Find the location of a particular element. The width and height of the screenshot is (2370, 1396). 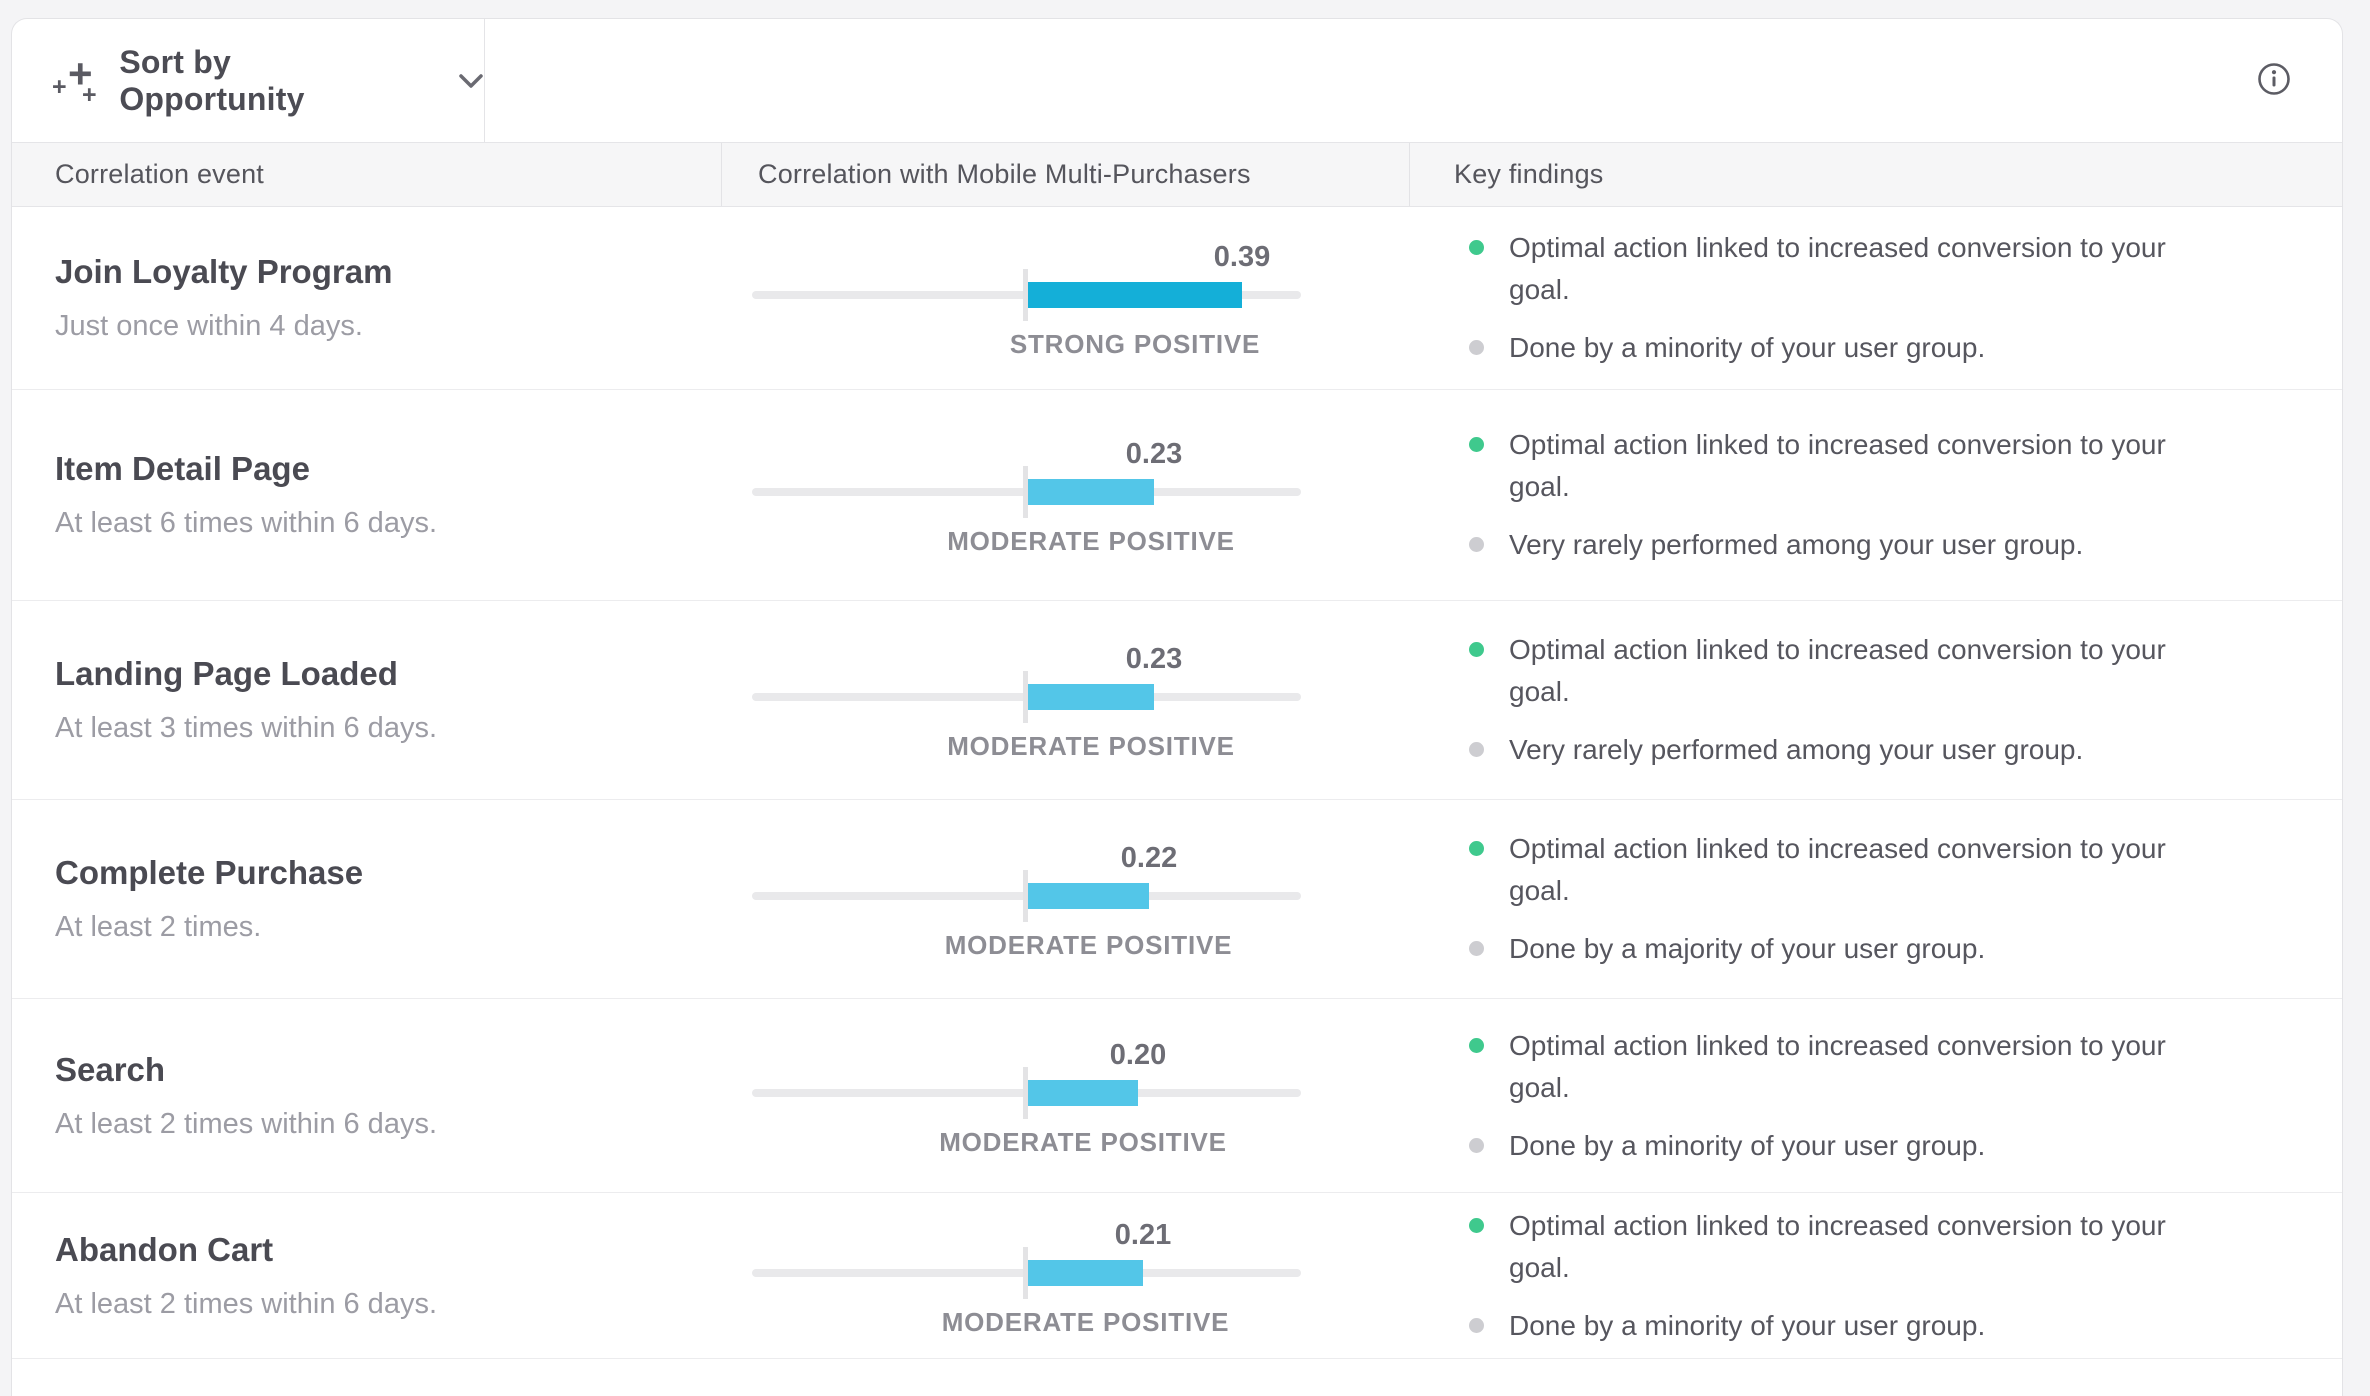

event-title: Item Detail Page is located at coordinates (182, 468).